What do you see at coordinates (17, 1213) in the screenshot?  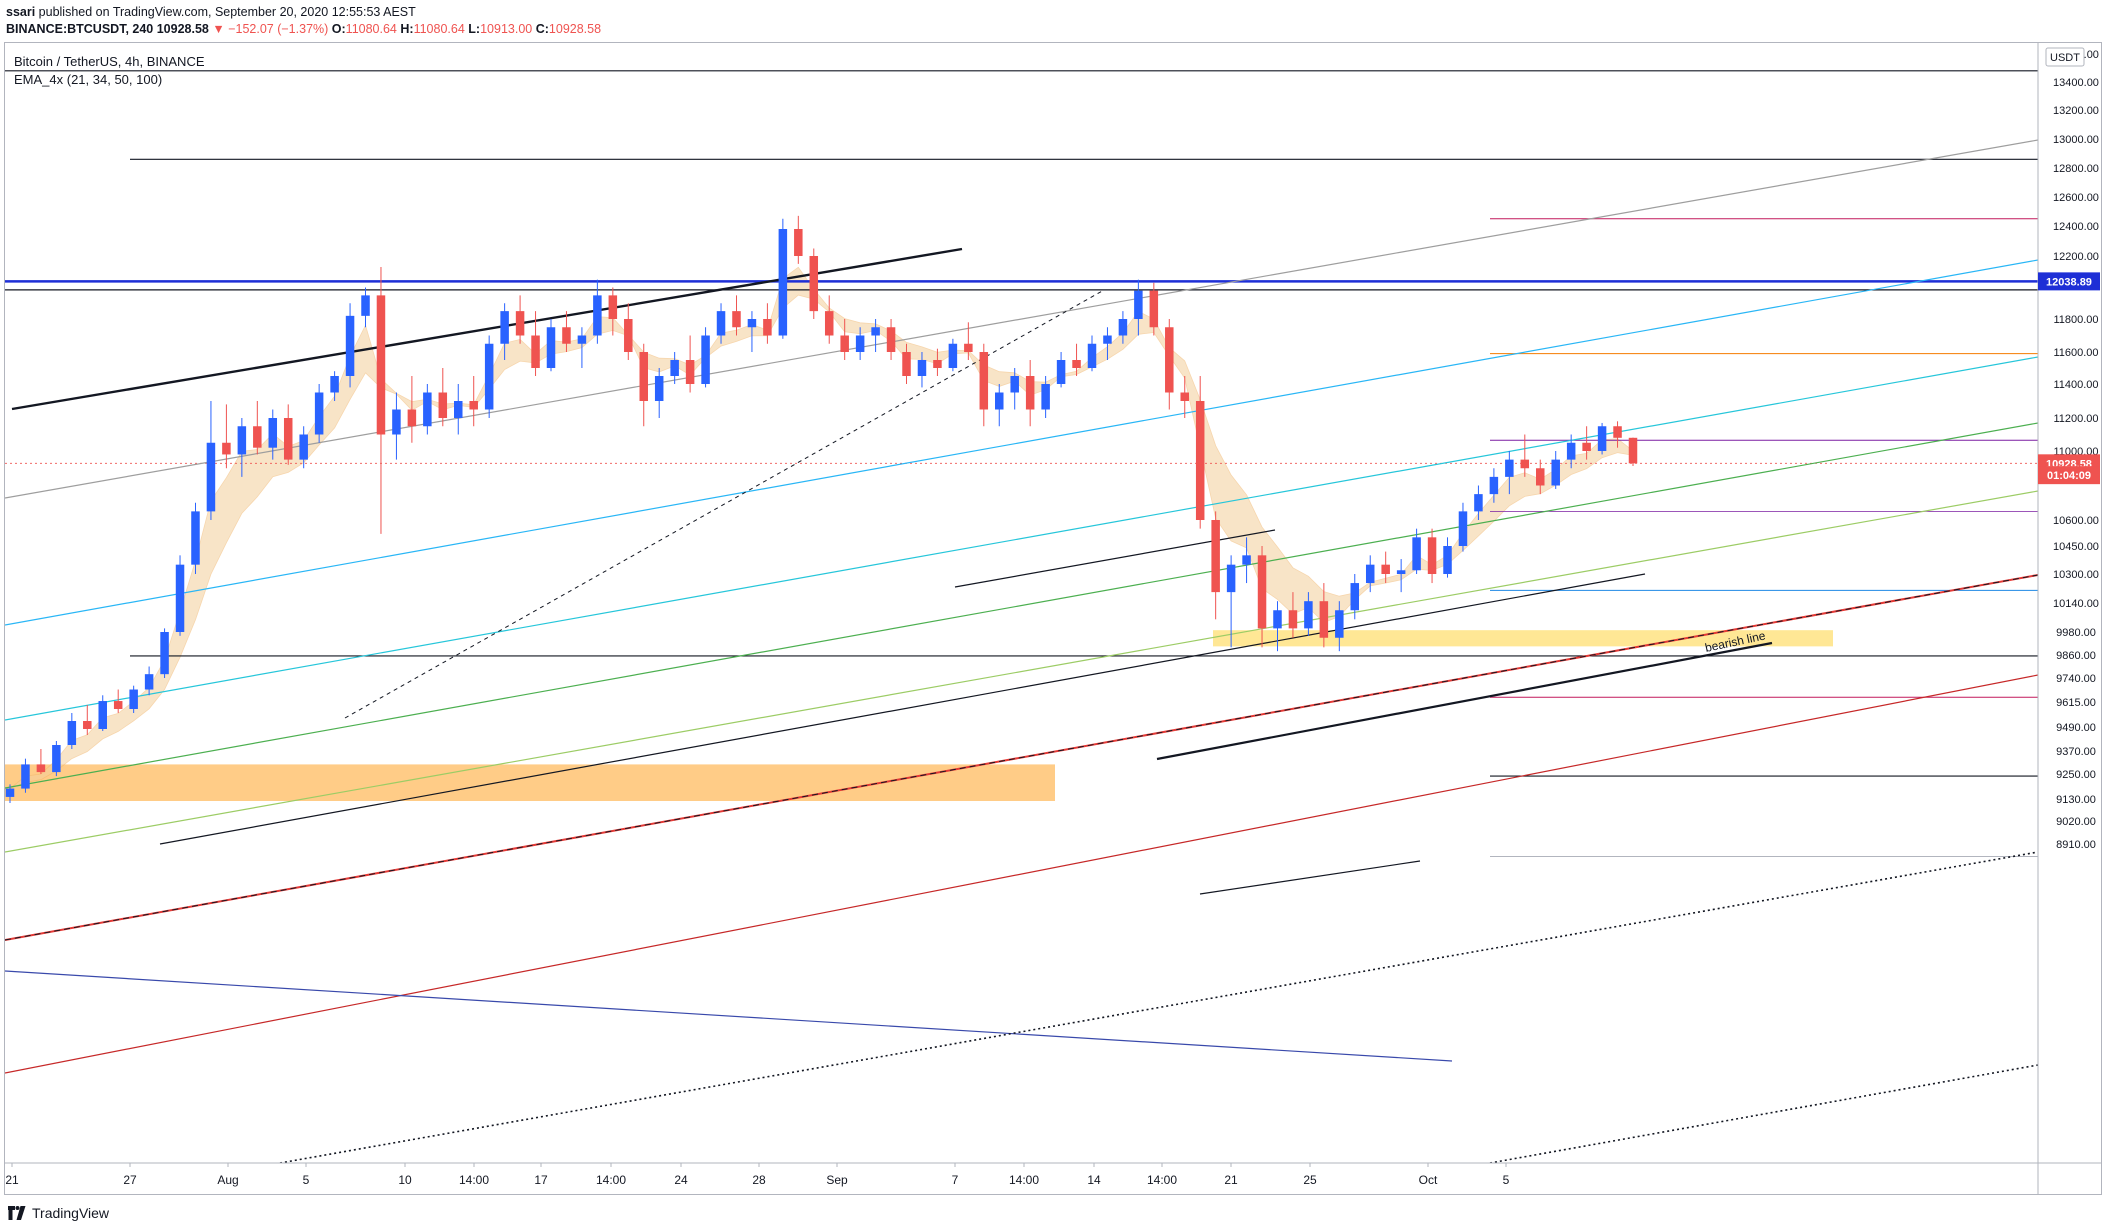 I see `tradingview-logo-icon` at bounding box center [17, 1213].